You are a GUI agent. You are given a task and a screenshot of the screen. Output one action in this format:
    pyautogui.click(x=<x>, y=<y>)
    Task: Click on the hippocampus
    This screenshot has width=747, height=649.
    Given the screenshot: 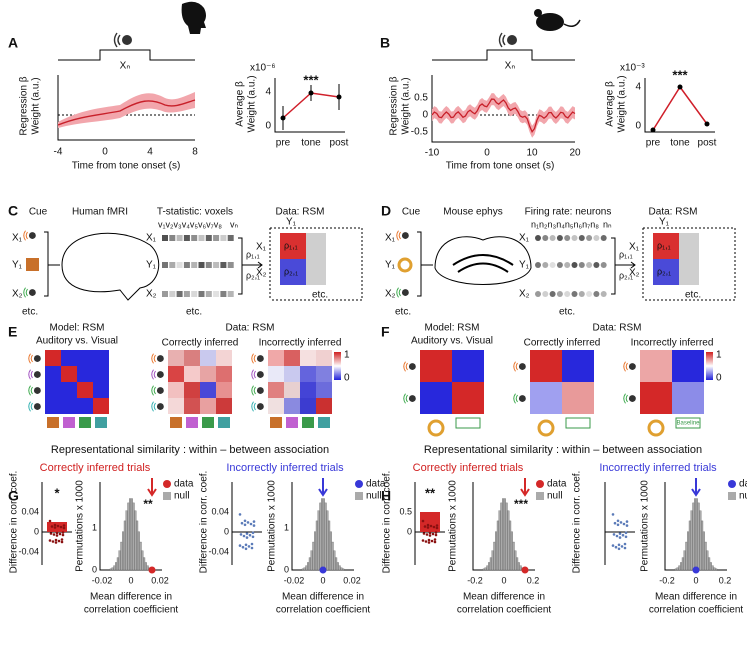 What is the action you would take?
    pyautogui.click(x=483, y=263)
    